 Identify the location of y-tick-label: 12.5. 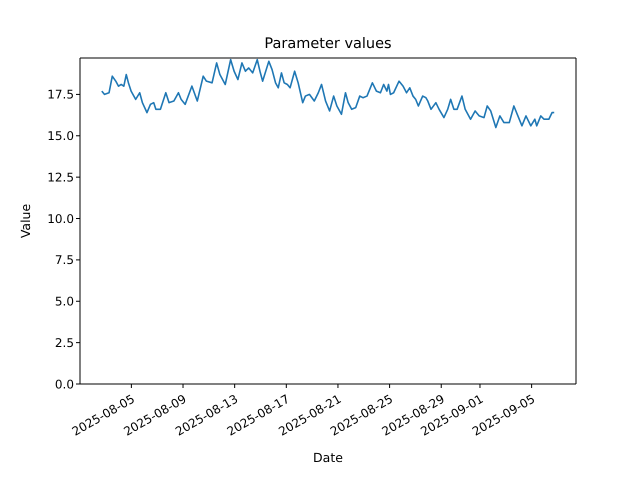
(60, 177).